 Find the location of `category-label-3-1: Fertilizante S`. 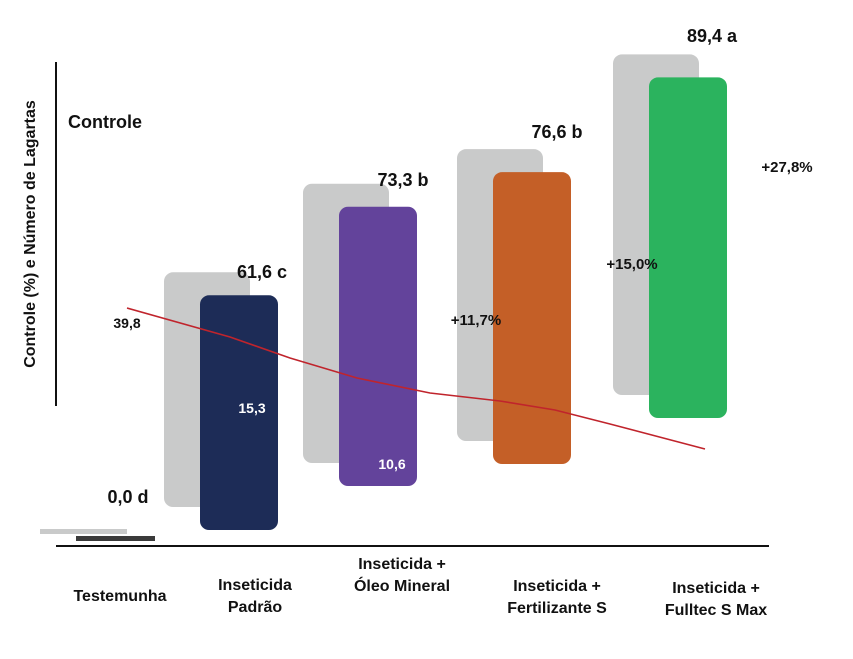

category-label-3-1: Fertilizante S is located at coordinates (557, 608).